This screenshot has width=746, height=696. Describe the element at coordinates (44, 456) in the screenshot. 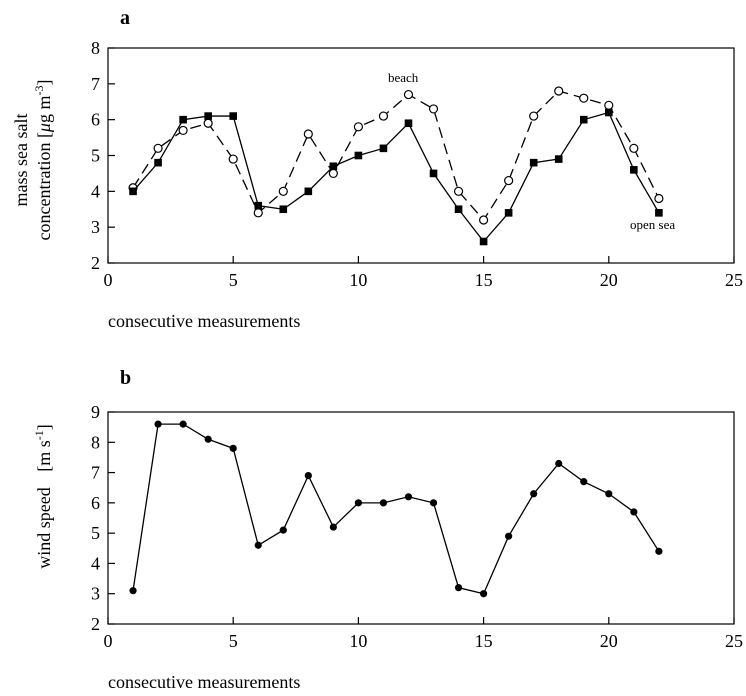

I see `panel-b-ylabel-unit-open: [m s` at that location.